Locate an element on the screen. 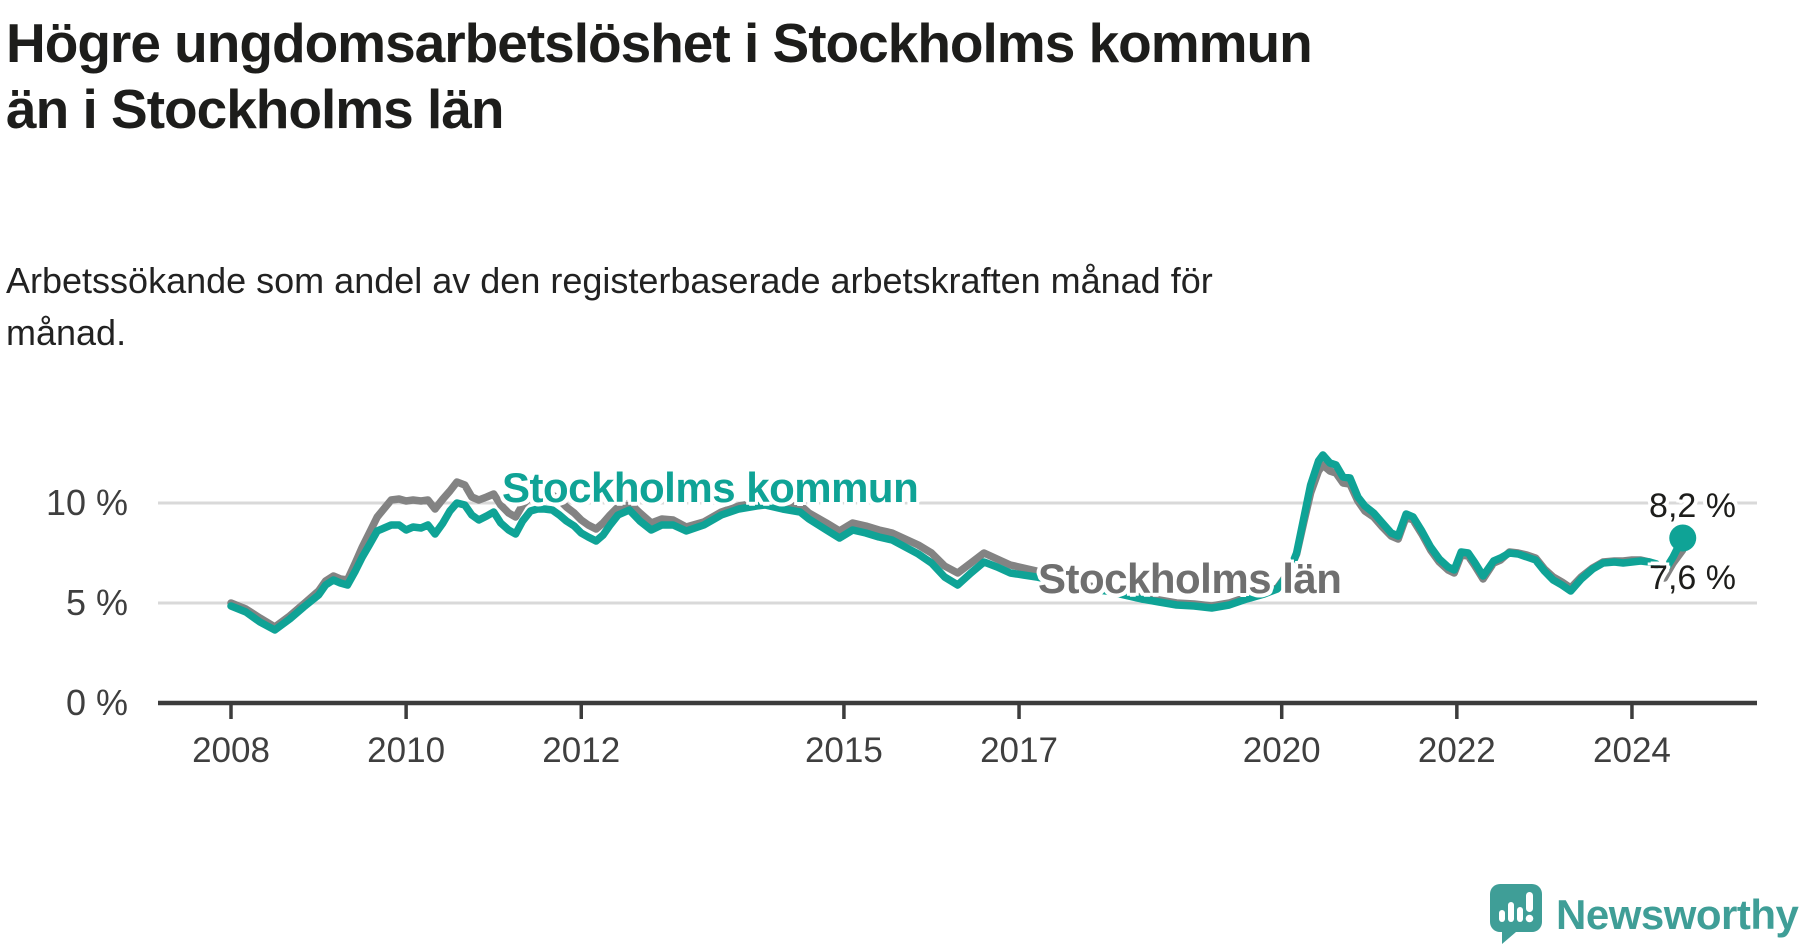  x-axis-ticks is located at coordinates (931, 711).